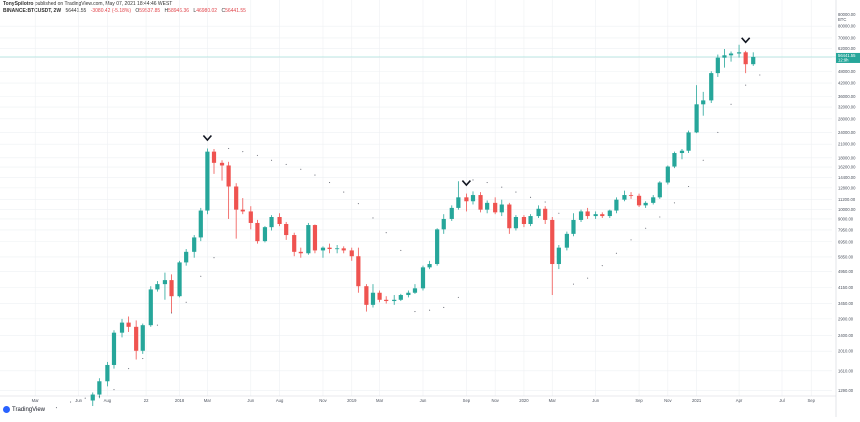  What do you see at coordinates (847, 118) in the screenshot?
I see `y-tick-label: 28000.00` at bounding box center [847, 118].